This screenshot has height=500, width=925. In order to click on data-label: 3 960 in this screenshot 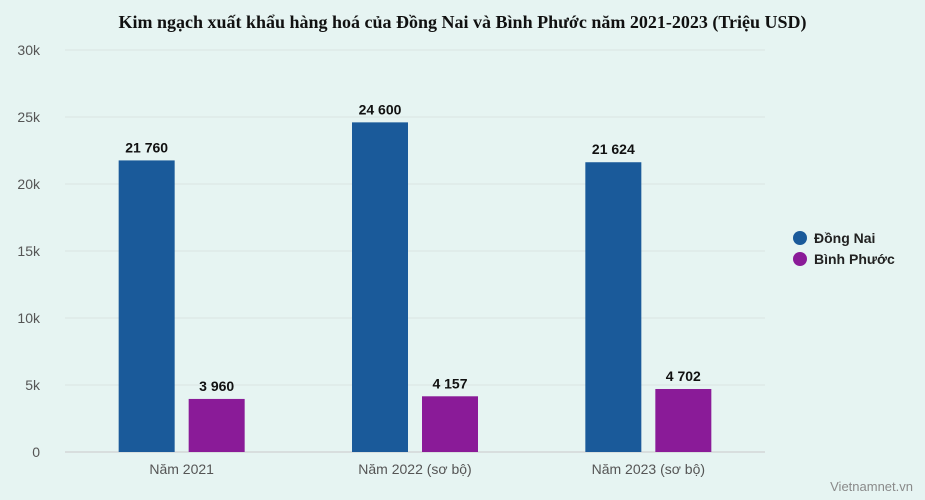, I will do `click(216, 386)`.